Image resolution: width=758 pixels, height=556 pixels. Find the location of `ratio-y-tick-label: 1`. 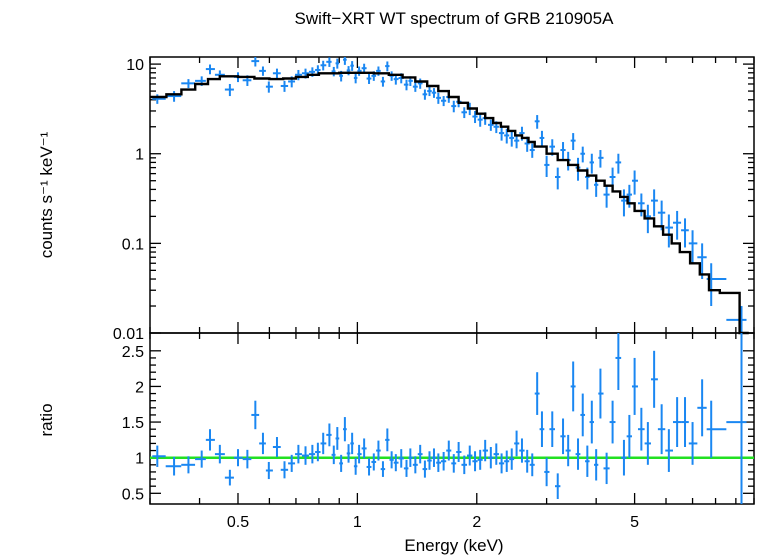

ratio-y-tick-label: 1 is located at coordinates (139, 459).